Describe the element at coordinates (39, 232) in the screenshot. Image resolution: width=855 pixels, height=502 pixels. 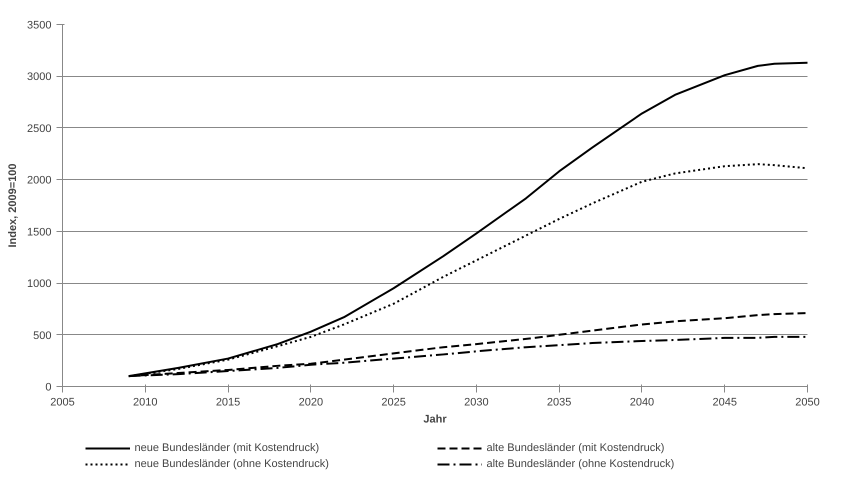
I see `y-tick-label: 1500` at that location.